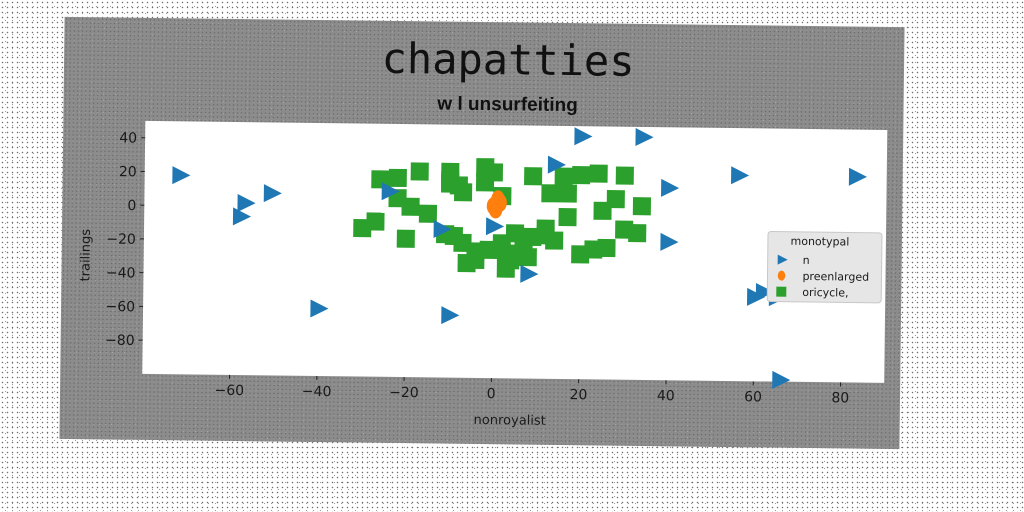 The height and width of the screenshot is (512, 1024). Describe the element at coordinates (531, 390) in the screenshot. I see `x-axis-ticks: −60 −40 −20 0 20 40 60 80` at that location.